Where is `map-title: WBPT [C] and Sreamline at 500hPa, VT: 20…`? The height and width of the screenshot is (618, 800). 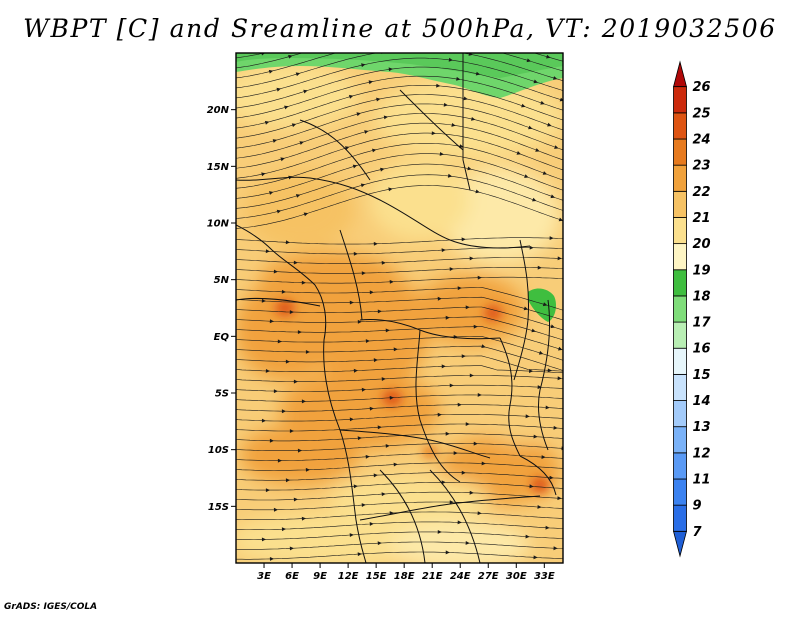
map-title: WBPT [C] and Sreamline at 500hPa, VT: 20… is located at coordinates (400, 28).